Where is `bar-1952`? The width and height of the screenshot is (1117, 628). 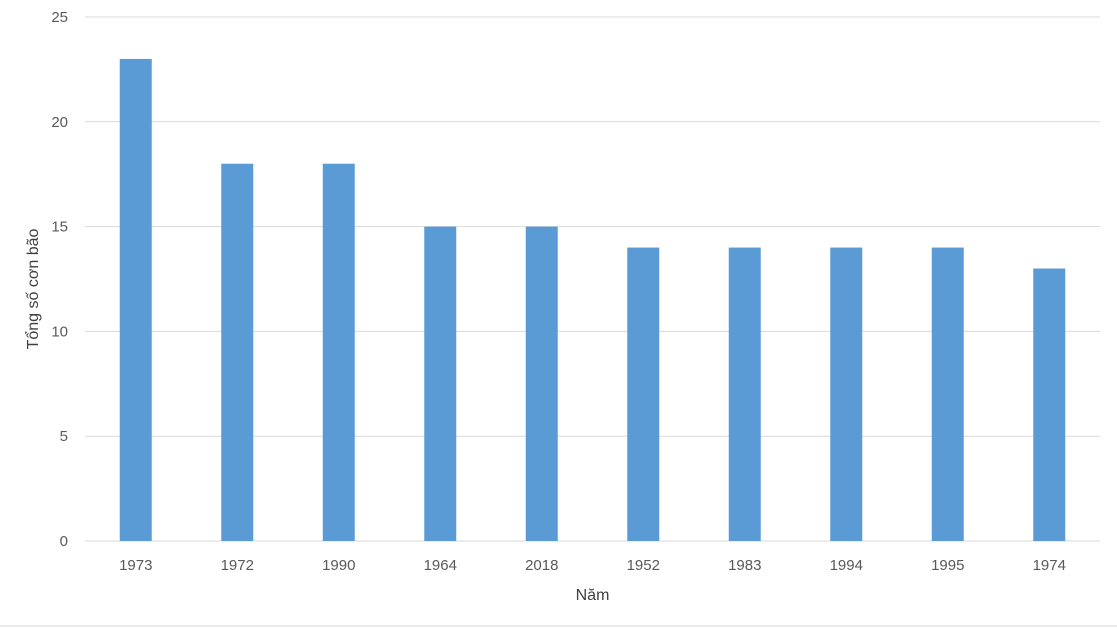
bar-1952 is located at coordinates (643, 394).